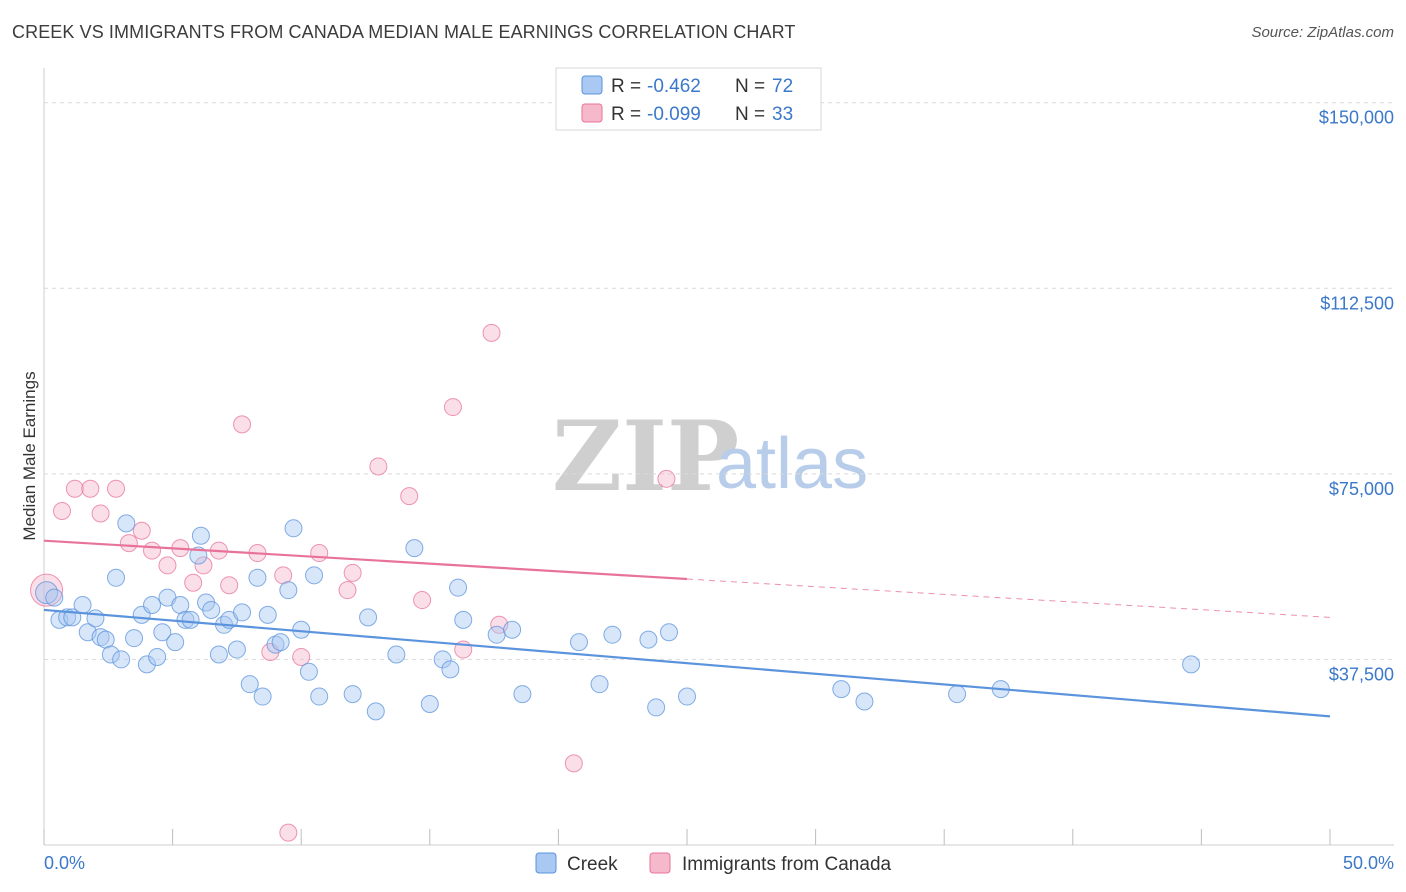  I want to click on watermark-atlas: atlas, so click(792, 464).